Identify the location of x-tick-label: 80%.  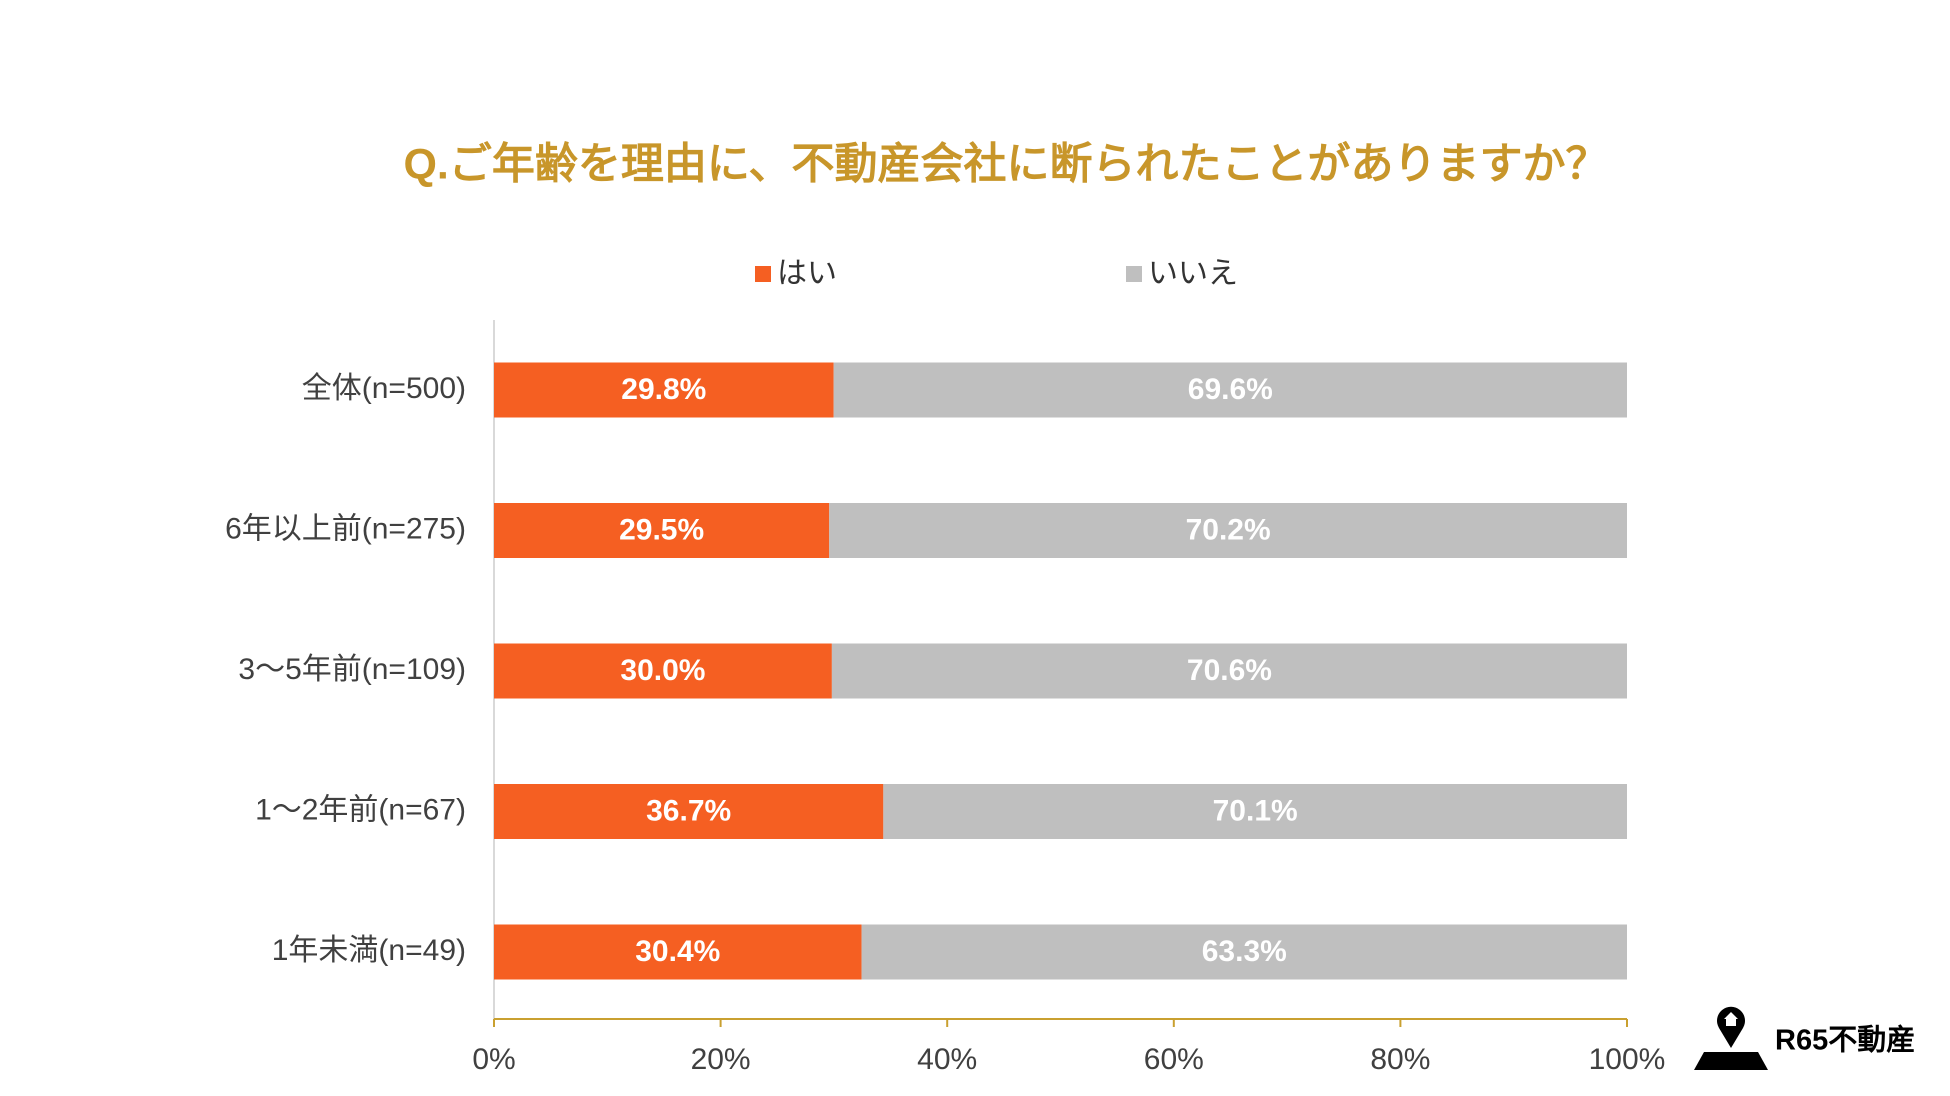
(1400, 1059).